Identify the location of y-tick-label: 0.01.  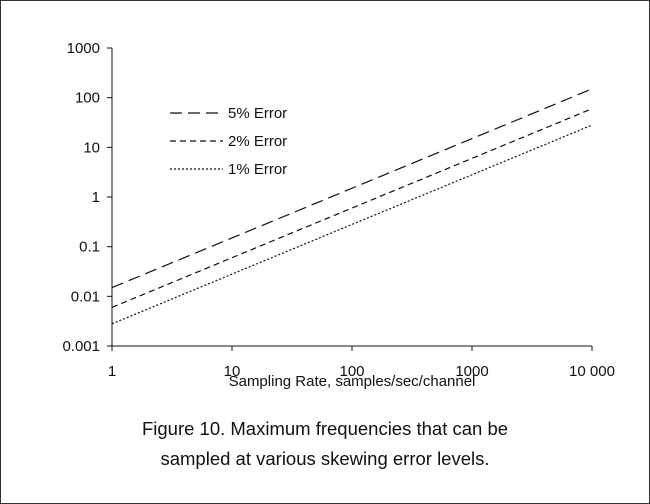
(85, 296).